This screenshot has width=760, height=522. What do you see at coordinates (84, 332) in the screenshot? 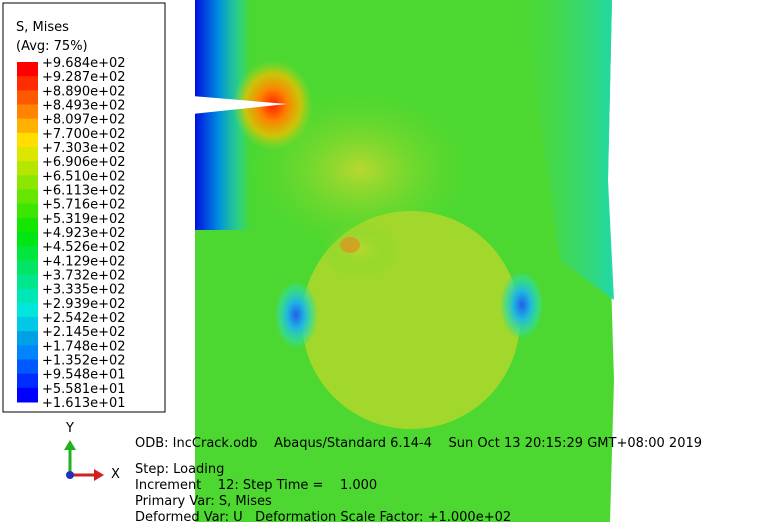
I see `legend-level: +2.145e+02` at bounding box center [84, 332].